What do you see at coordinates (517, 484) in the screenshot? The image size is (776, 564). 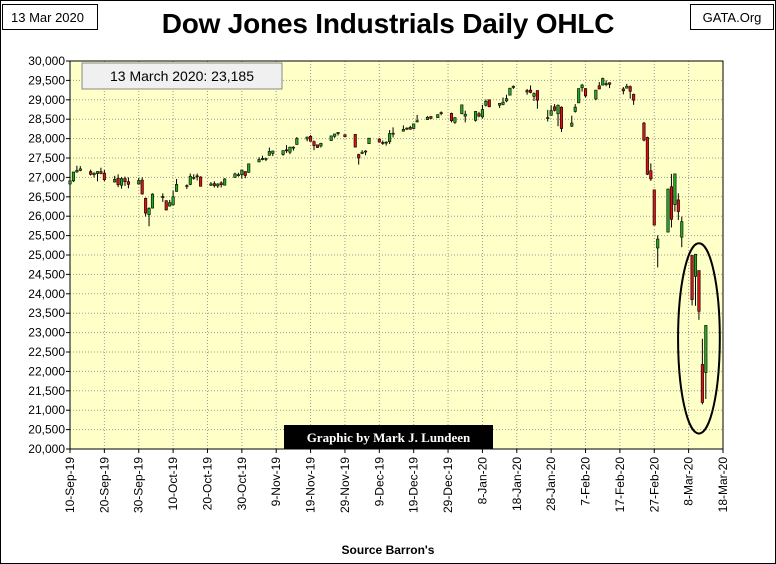 I see `x-tick-label: 18-Jan-20` at bounding box center [517, 484].